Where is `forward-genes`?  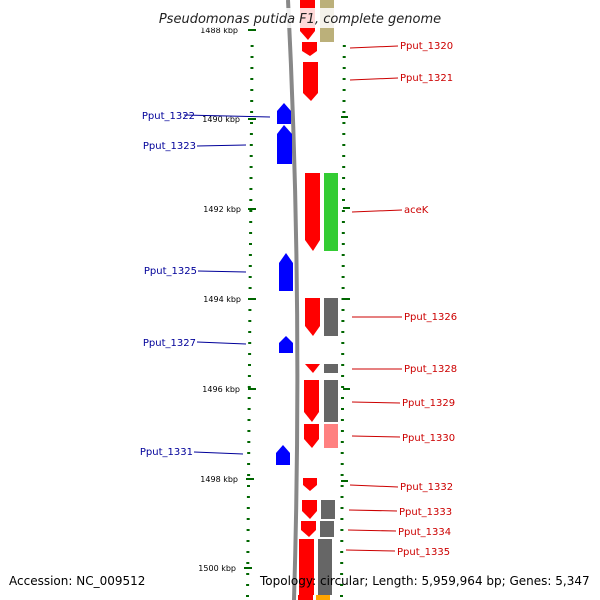 forward-genes is located at coordinates (309, 300).